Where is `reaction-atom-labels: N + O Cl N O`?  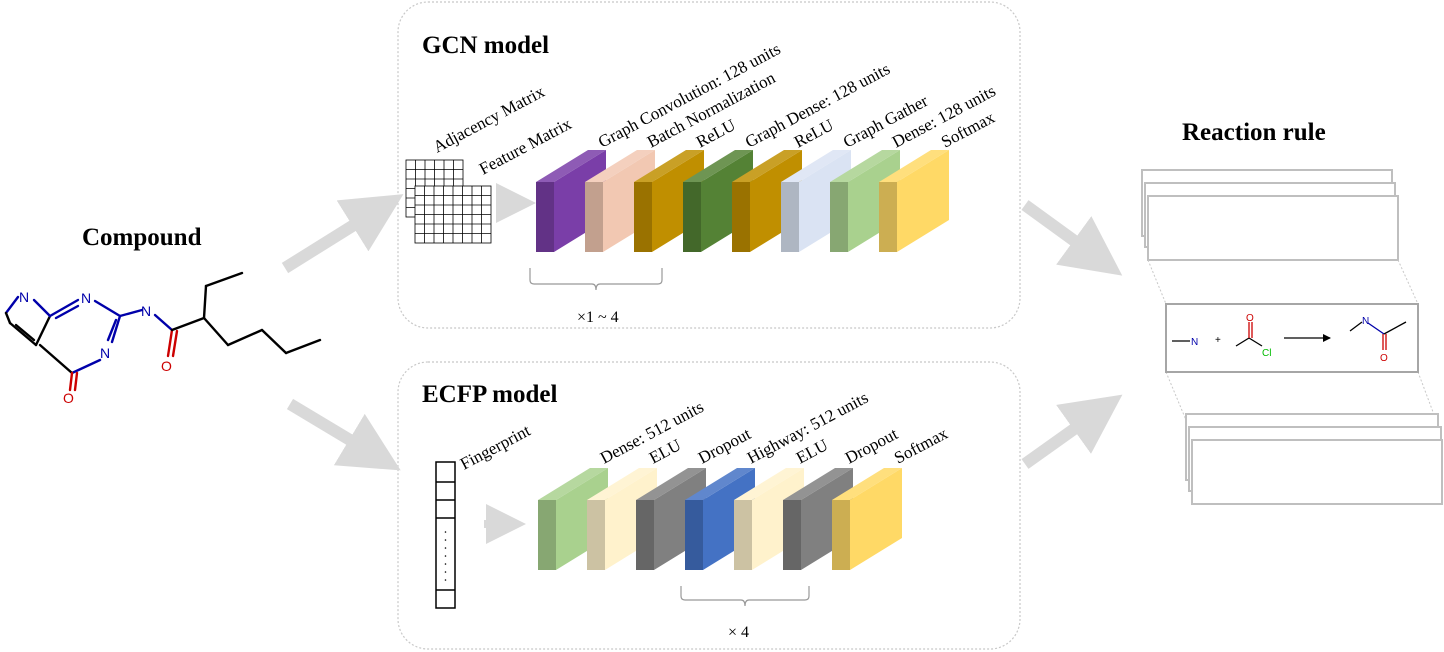
reaction-atom-labels: N + O Cl N O is located at coordinates (1289, 338).